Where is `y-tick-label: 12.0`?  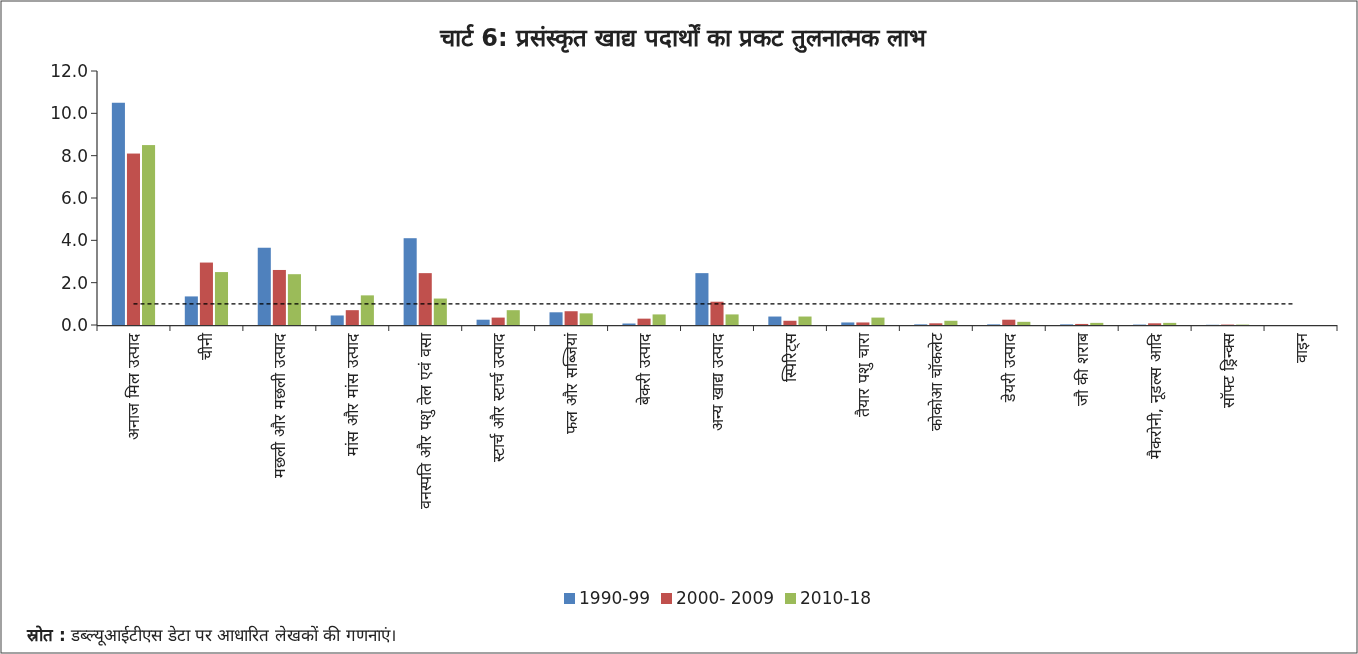 y-tick-label: 12.0 is located at coordinates (69, 71).